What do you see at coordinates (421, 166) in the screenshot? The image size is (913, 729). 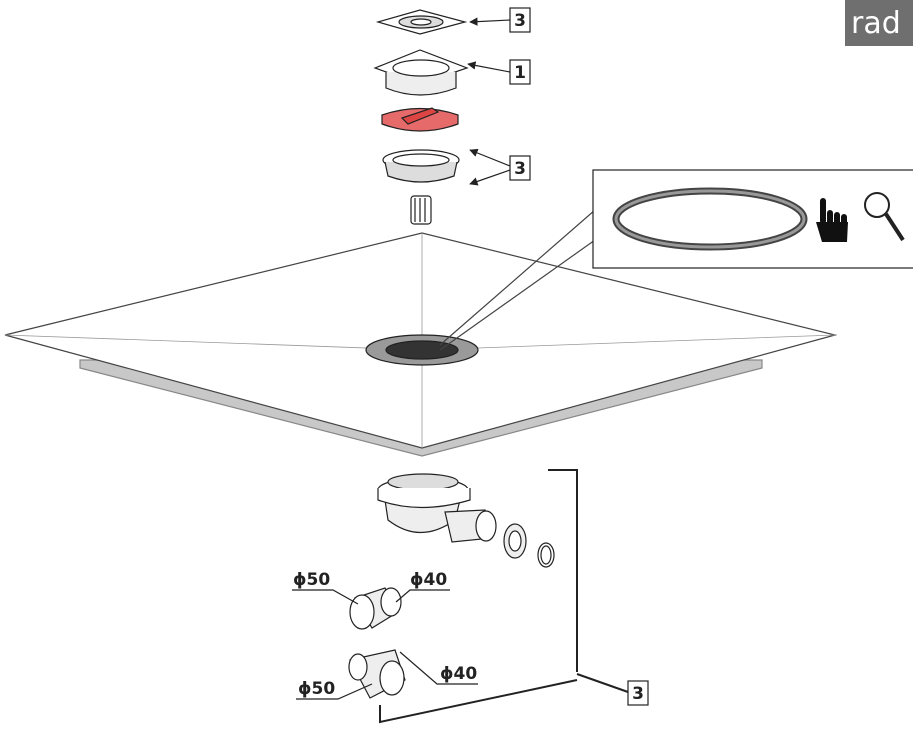 I see `ring` at bounding box center [421, 166].